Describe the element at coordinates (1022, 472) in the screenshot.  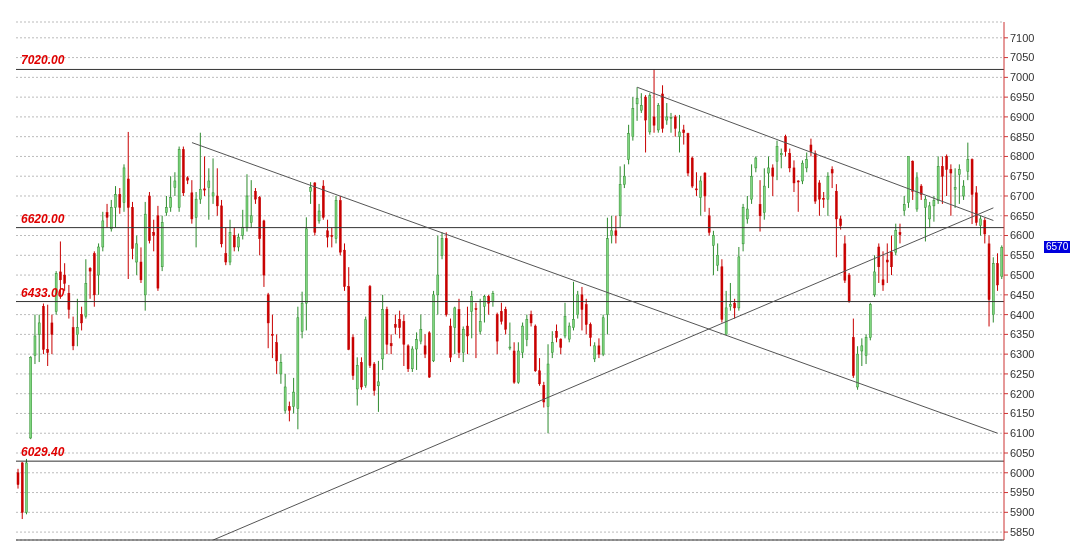
I see `y-tick-label: 6000` at that location.